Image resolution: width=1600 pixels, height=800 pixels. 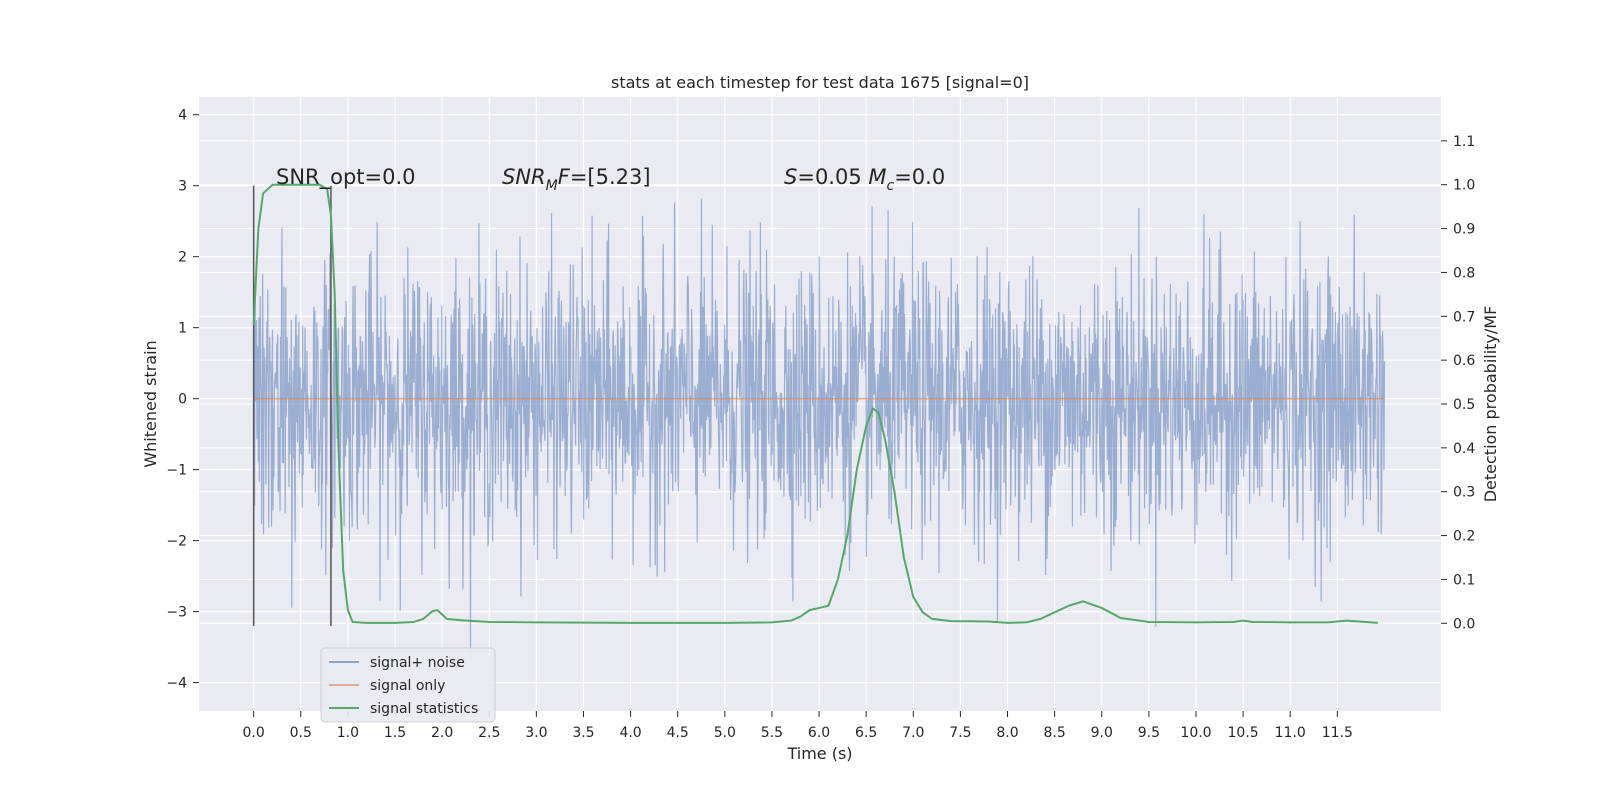 What do you see at coordinates (1464, 317) in the screenshot?
I see `y-right-tick-label: 0.7` at bounding box center [1464, 317].